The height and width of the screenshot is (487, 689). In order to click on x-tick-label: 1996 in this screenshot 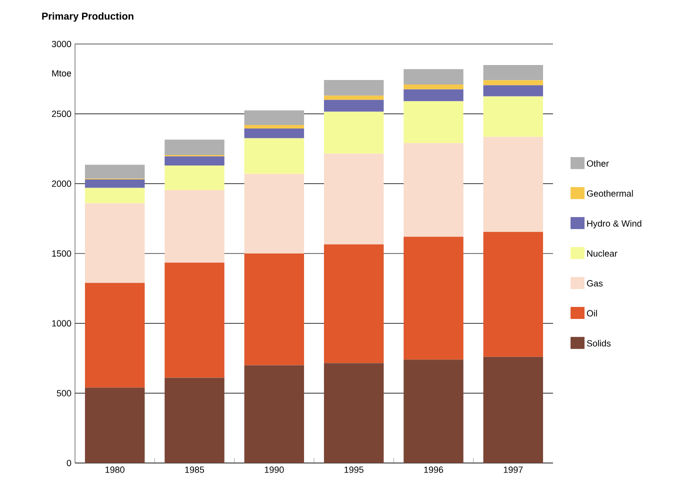, I will do `click(434, 469)`.